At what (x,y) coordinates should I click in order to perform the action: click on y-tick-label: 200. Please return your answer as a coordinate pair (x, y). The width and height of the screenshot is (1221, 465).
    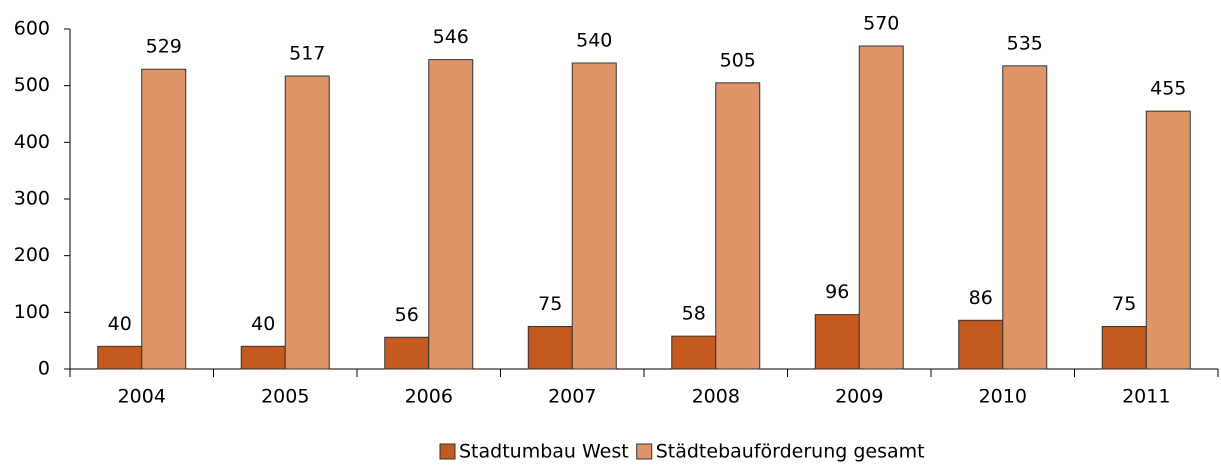
    Looking at the image, I should click on (32, 255).